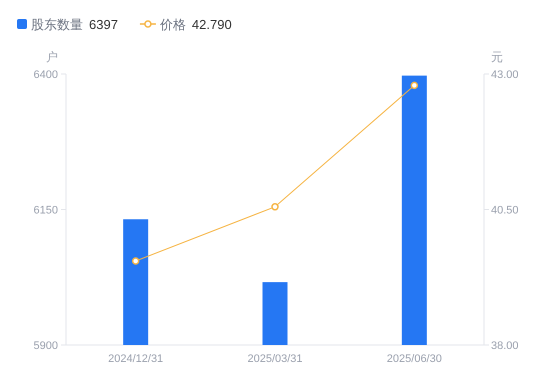  Describe the element at coordinates (505, 346) in the screenshot. I see `y2-tick-label: 38.00` at that location.